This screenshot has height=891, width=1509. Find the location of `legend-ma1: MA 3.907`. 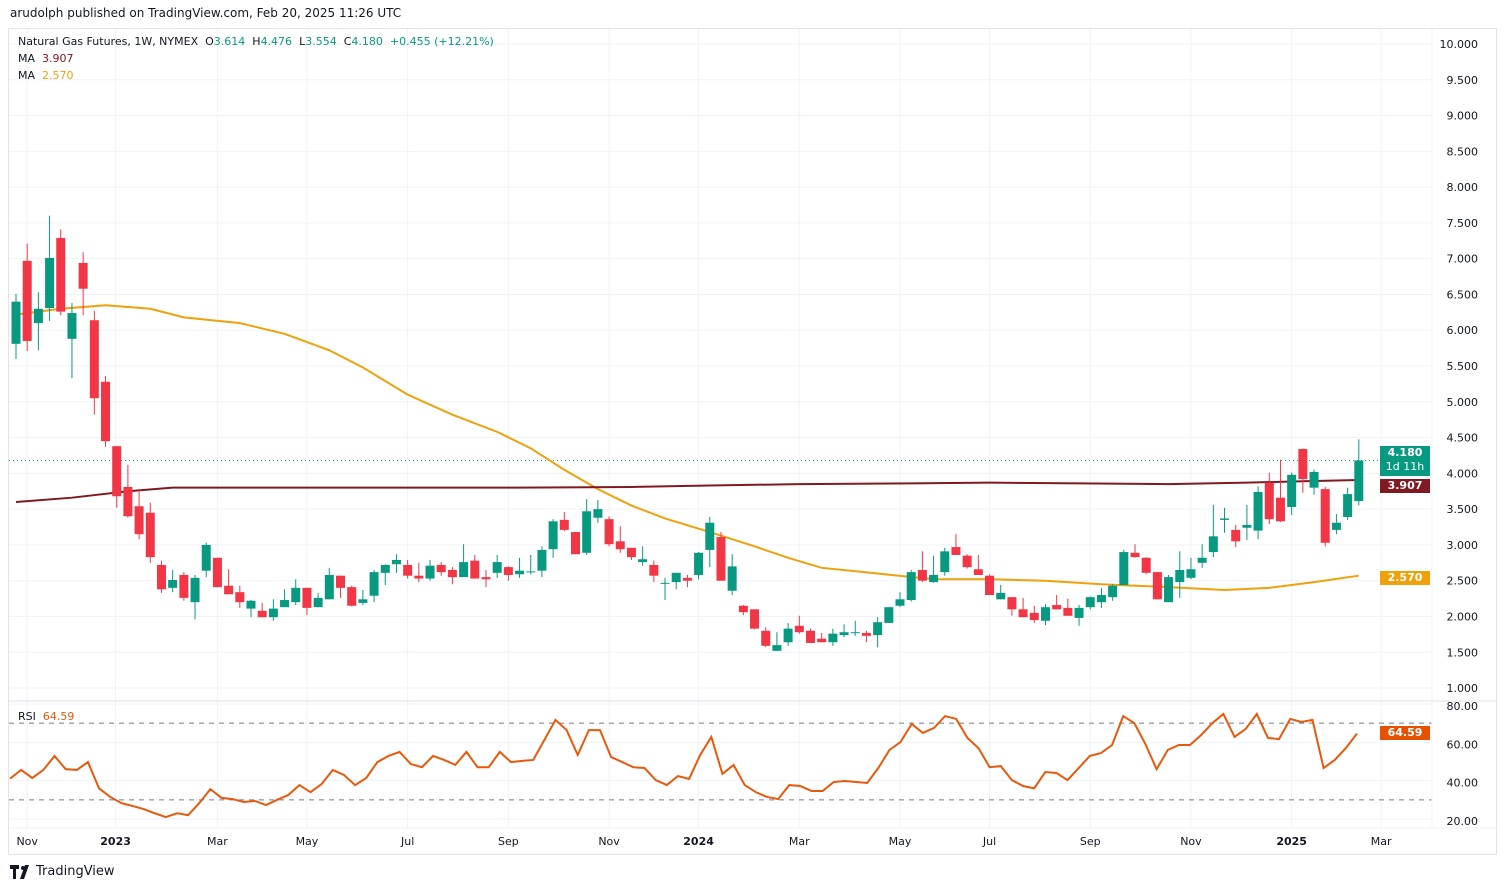

legend-ma1: MA 3.907 is located at coordinates (46, 58).